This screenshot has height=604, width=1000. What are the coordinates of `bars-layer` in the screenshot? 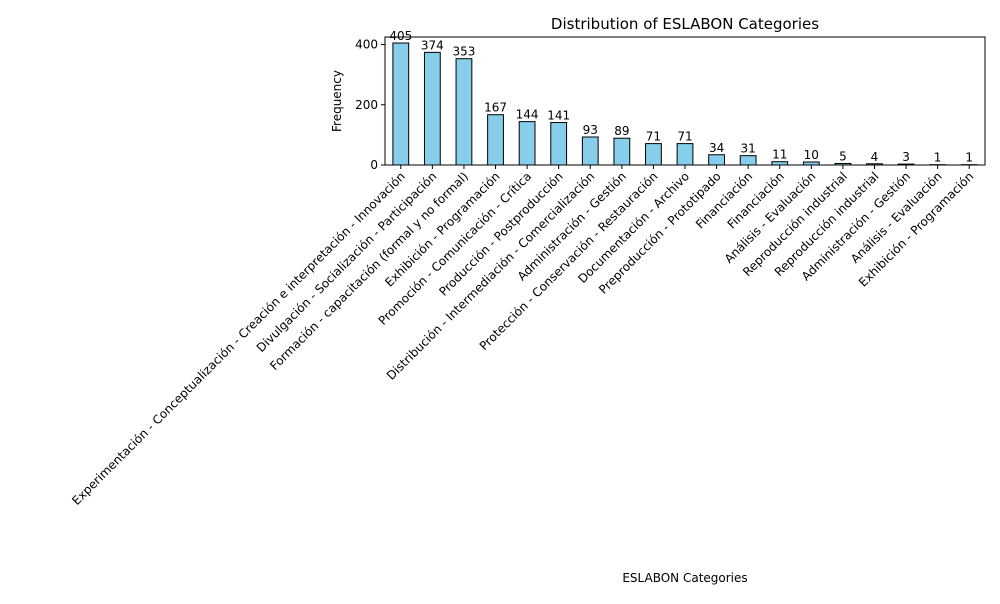 It's located at (685, 104).